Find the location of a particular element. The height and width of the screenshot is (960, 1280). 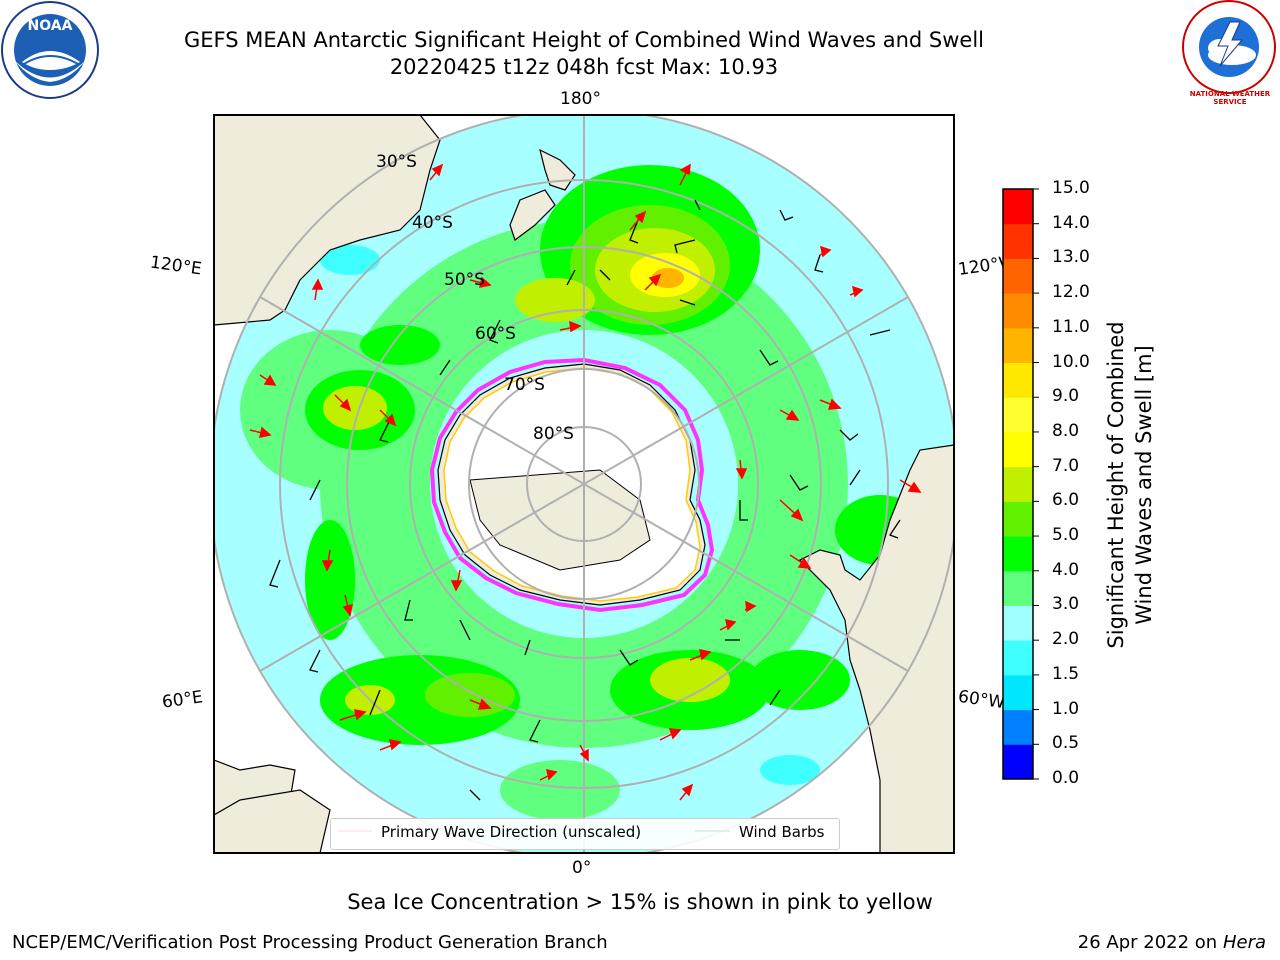

colorbar-tick-label: 11.0 is located at coordinates (1071, 326).